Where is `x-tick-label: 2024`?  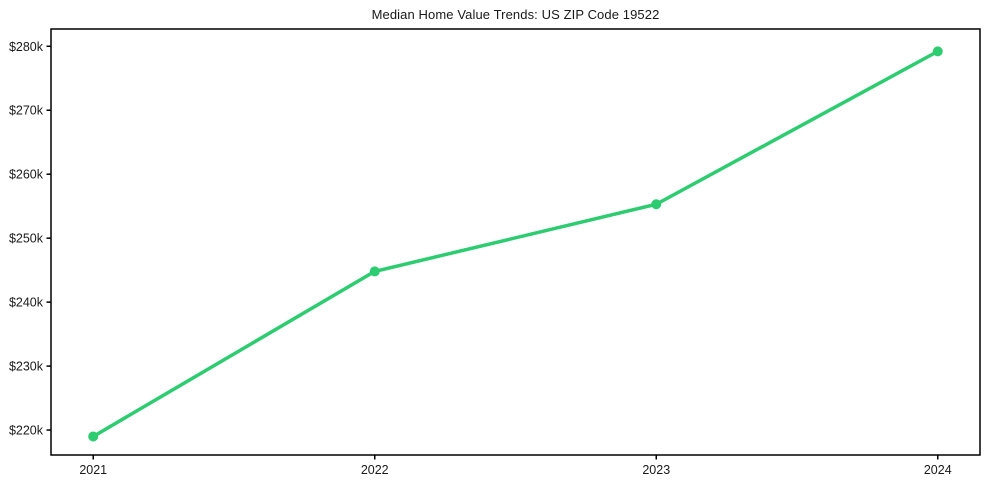
x-tick-label: 2024 is located at coordinates (938, 470).